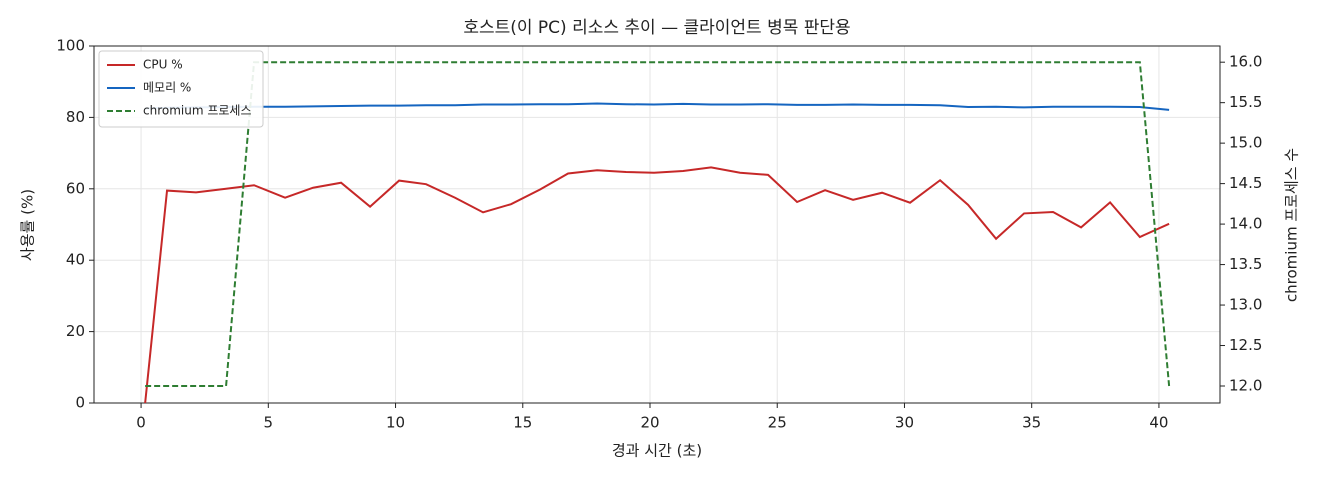  What do you see at coordinates (75, 188) in the screenshot?
I see `y-tick-label: 60` at bounding box center [75, 188].